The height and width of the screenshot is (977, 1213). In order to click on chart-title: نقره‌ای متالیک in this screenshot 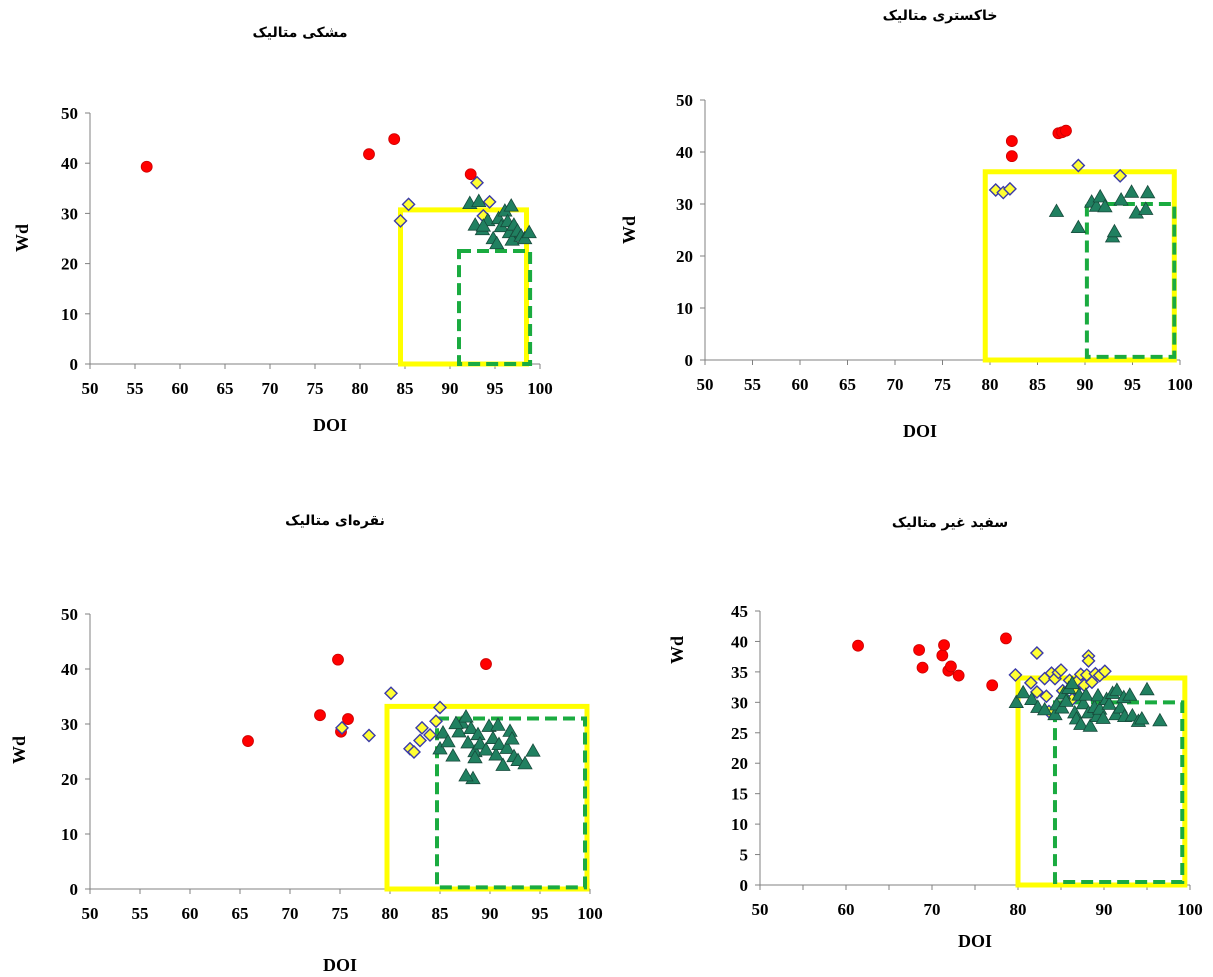, I will do `click(335, 521)`.